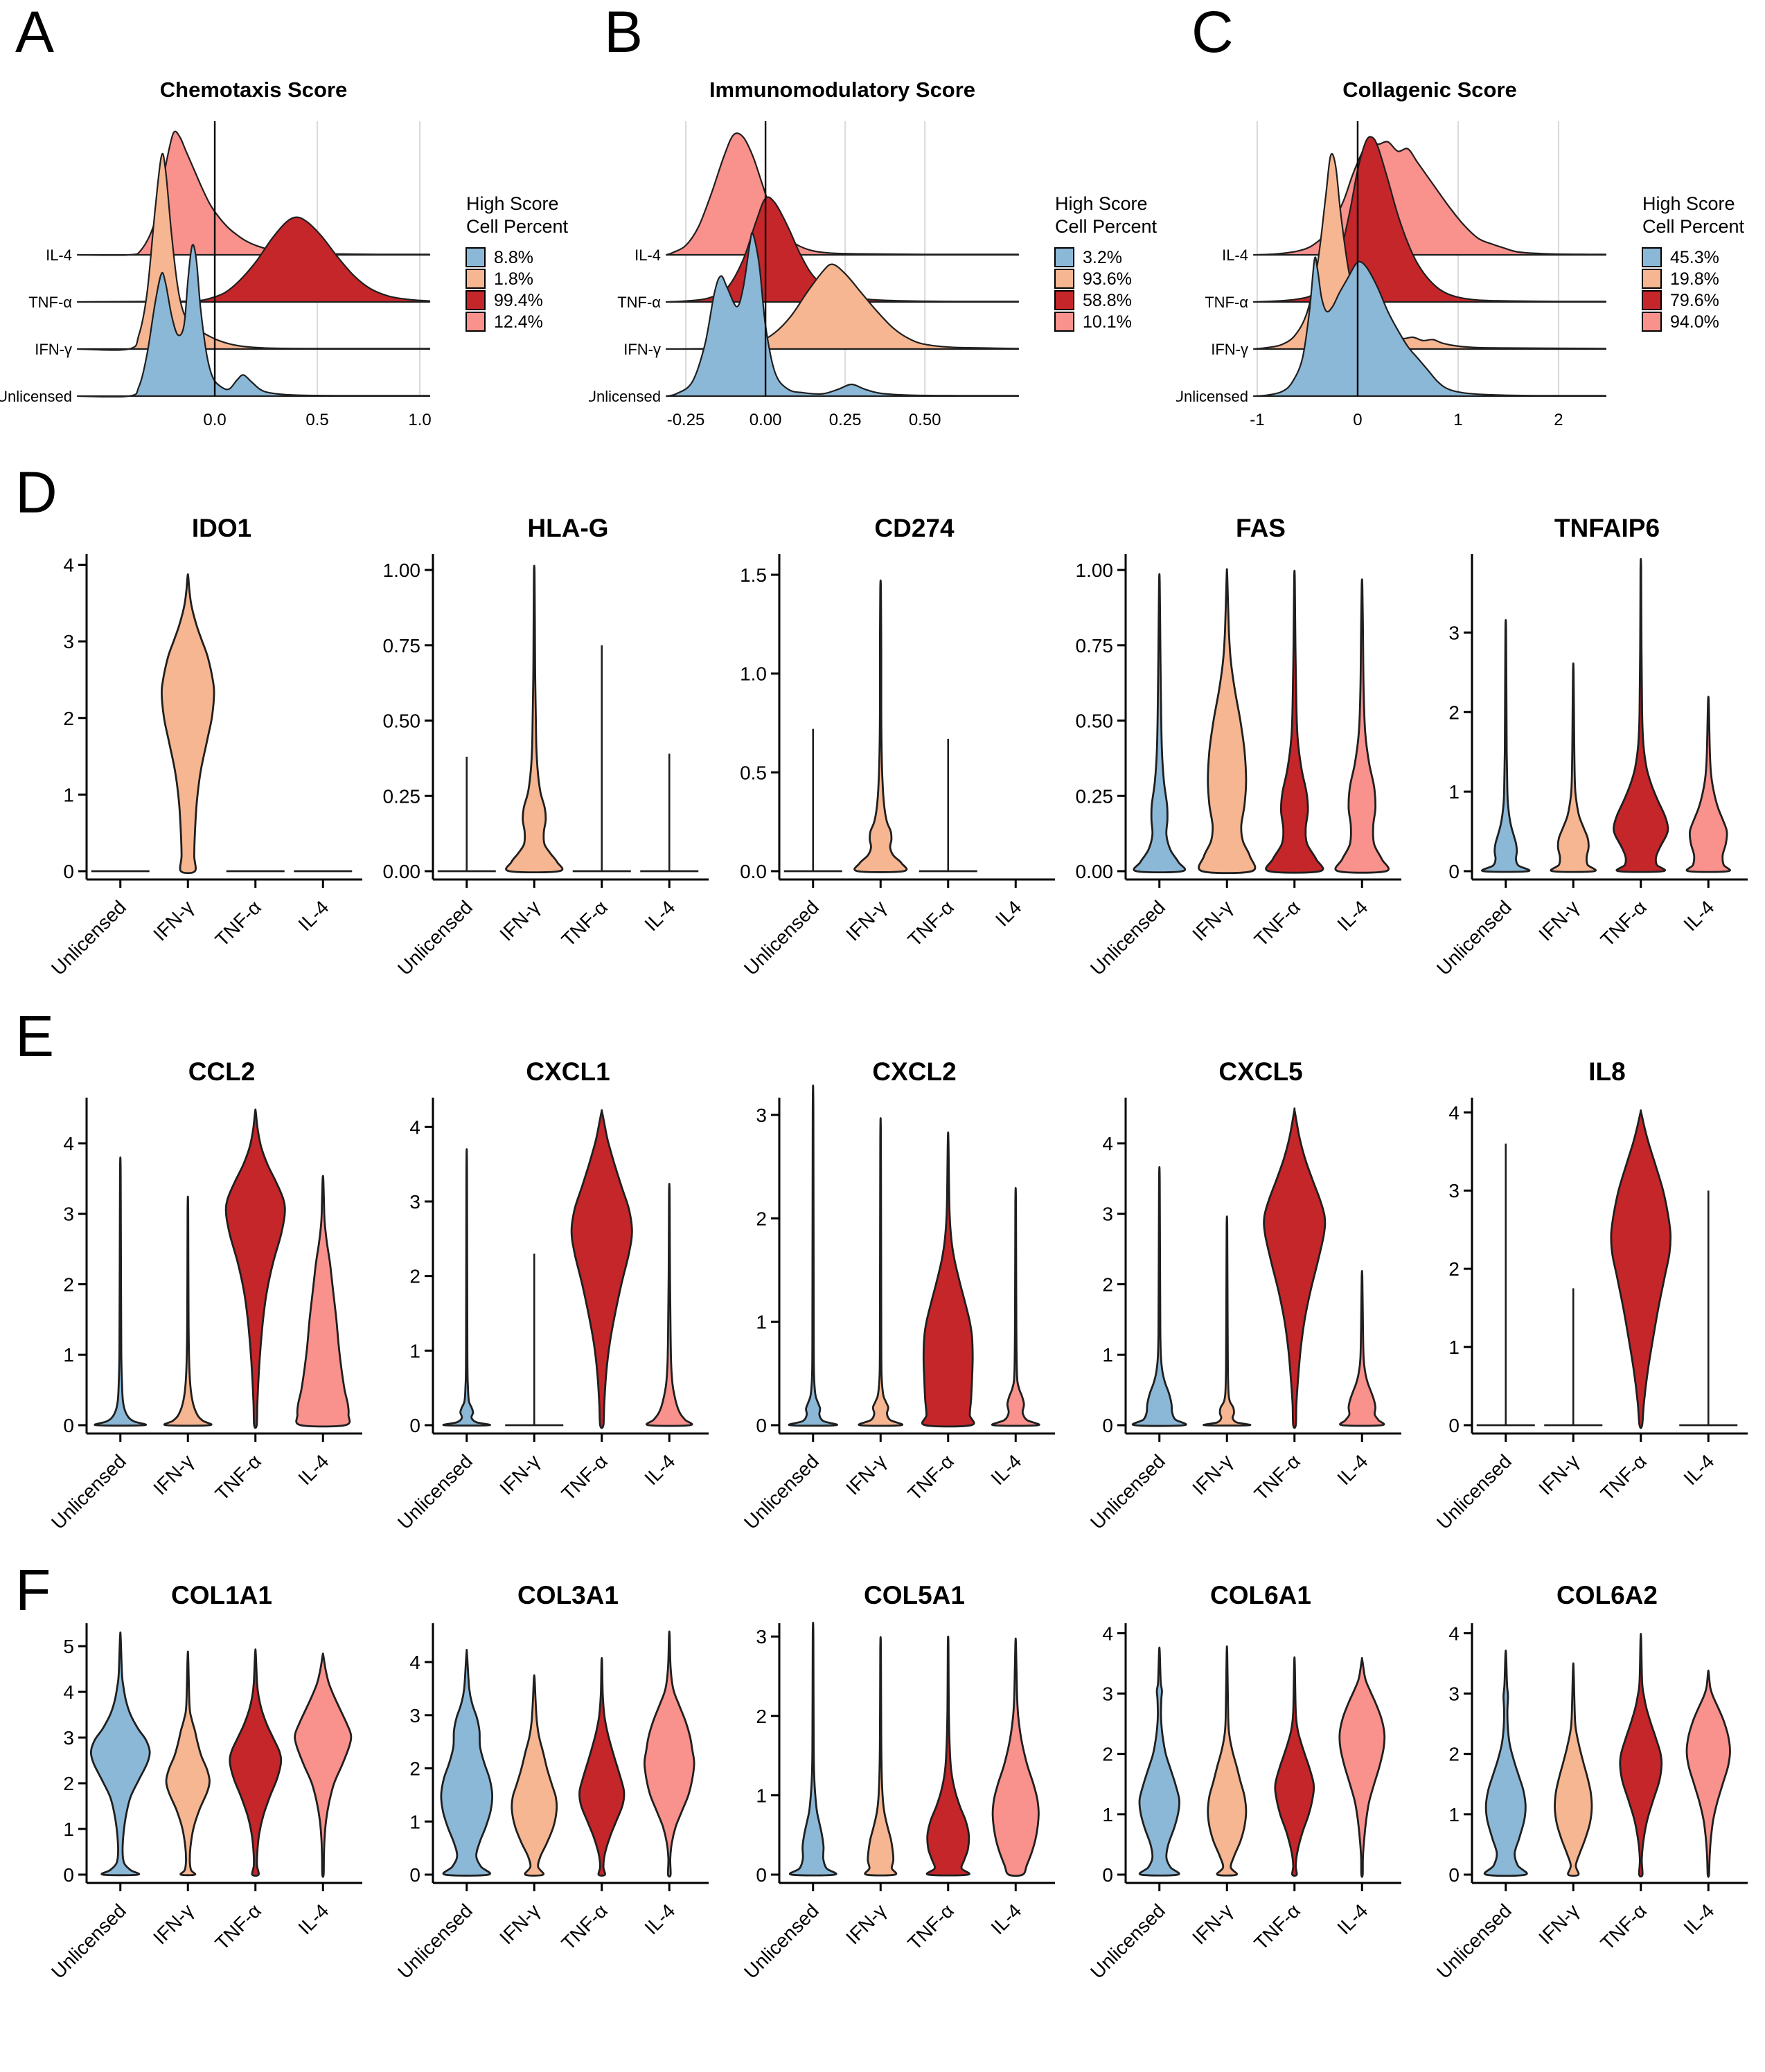 The height and width of the screenshot is (2072, 1765). I want to click on violin-chart-TNFAIP6: 0 1 2 3 Unlicensed IFN-γ TNF-α IL-4 TNFAIP6, so click(1591, 746).